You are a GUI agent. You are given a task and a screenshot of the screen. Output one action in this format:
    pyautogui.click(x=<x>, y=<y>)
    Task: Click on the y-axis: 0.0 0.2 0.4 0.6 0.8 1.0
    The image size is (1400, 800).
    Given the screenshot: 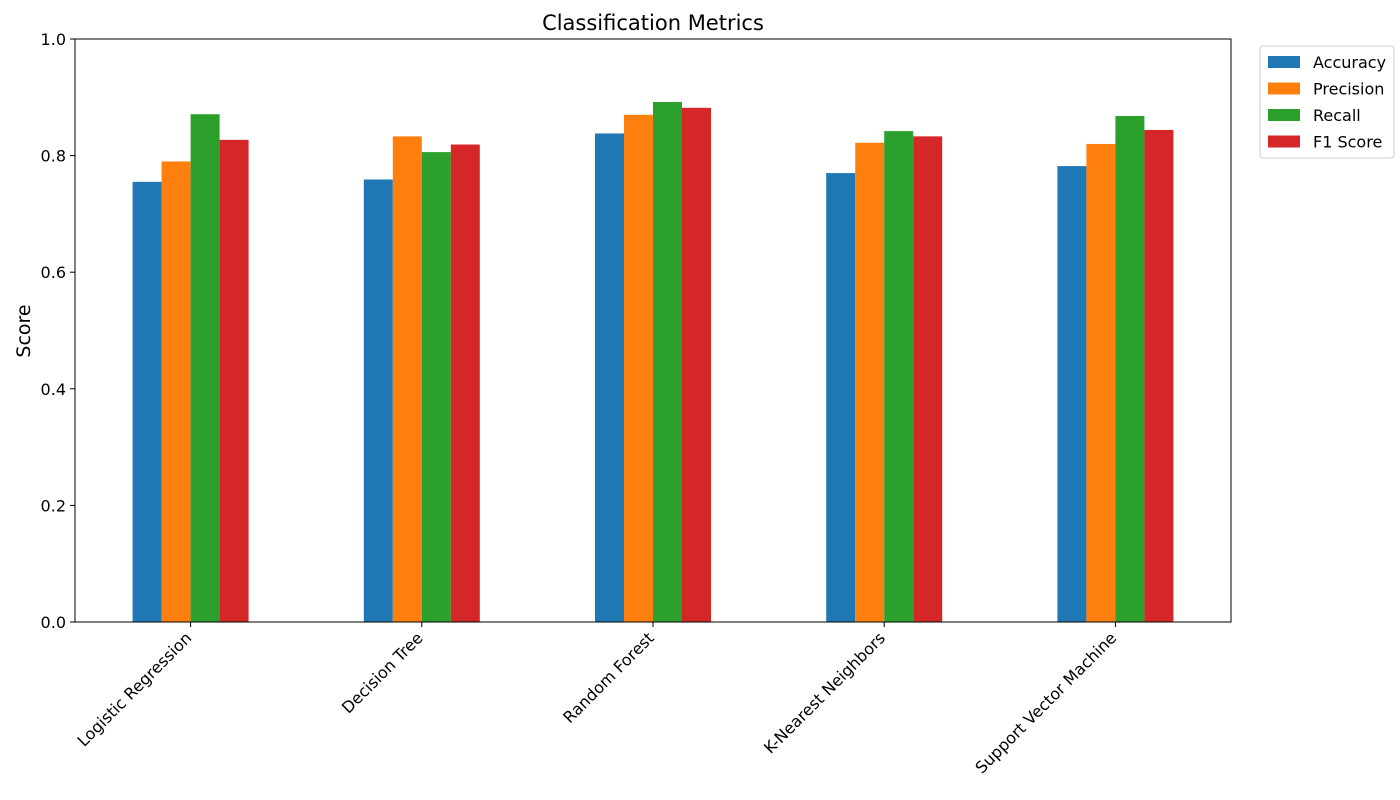 What is the action you would take?
    pyautogui.click(x=58, y=331)
    